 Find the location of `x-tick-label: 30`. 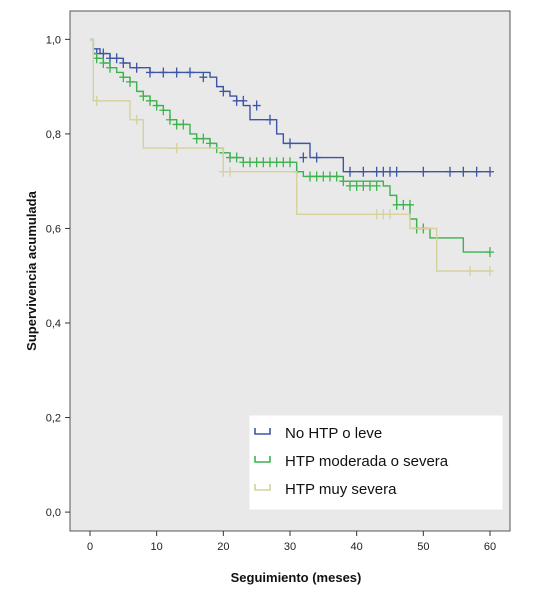

x-tick-label: 30 is located at coordinates (290, 547).